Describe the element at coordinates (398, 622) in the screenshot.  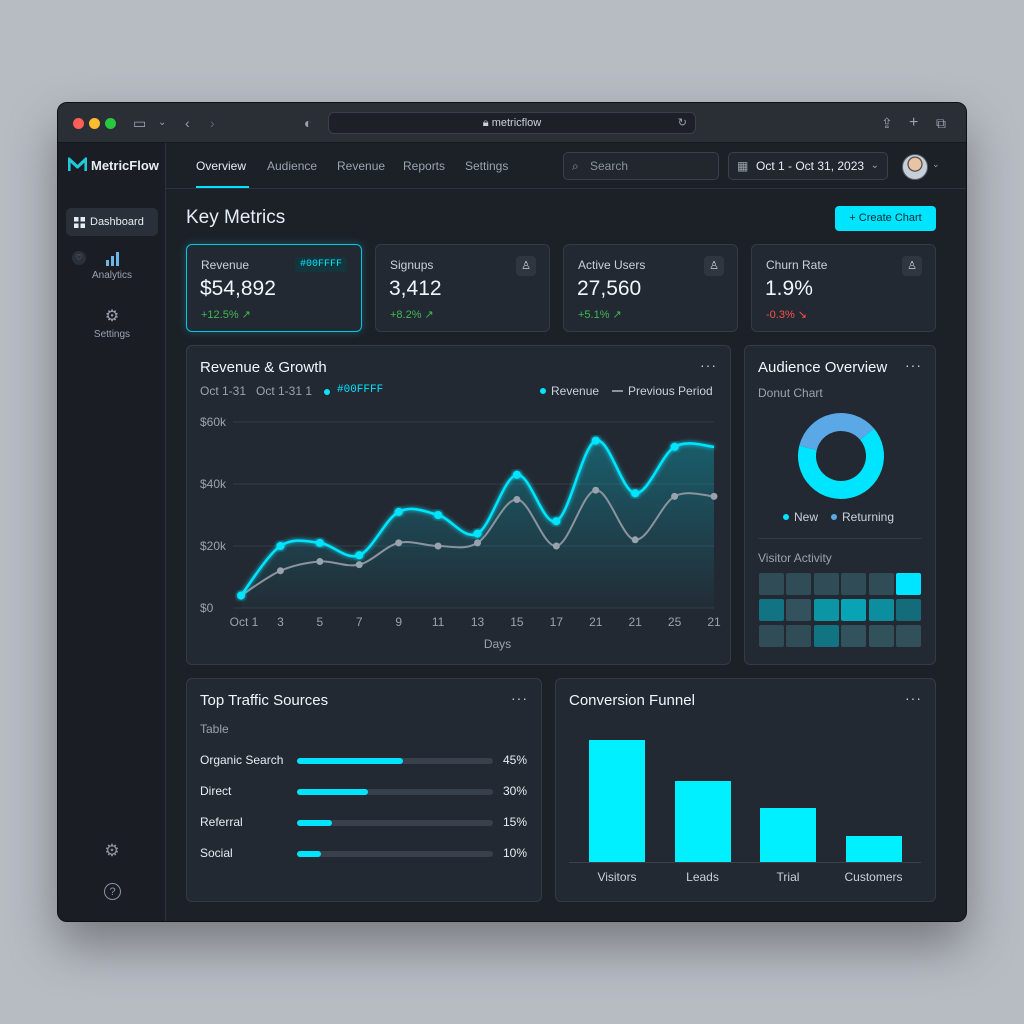
I see `x-tick-label: 9` at that location.